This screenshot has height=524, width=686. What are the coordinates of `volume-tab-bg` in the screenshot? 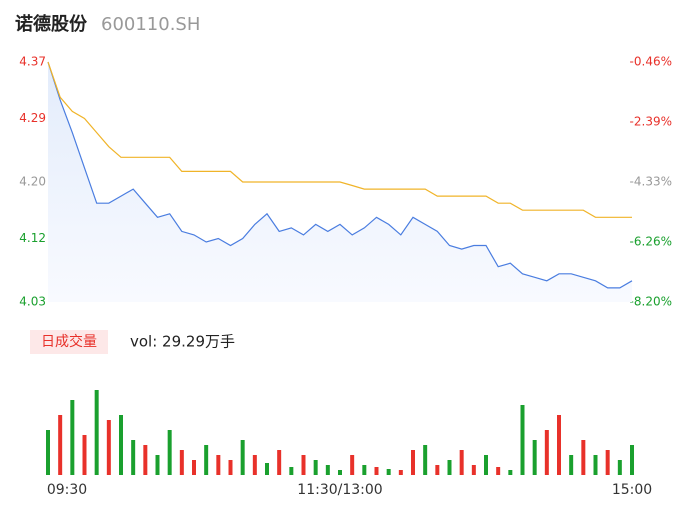 It's located at (69, 342).